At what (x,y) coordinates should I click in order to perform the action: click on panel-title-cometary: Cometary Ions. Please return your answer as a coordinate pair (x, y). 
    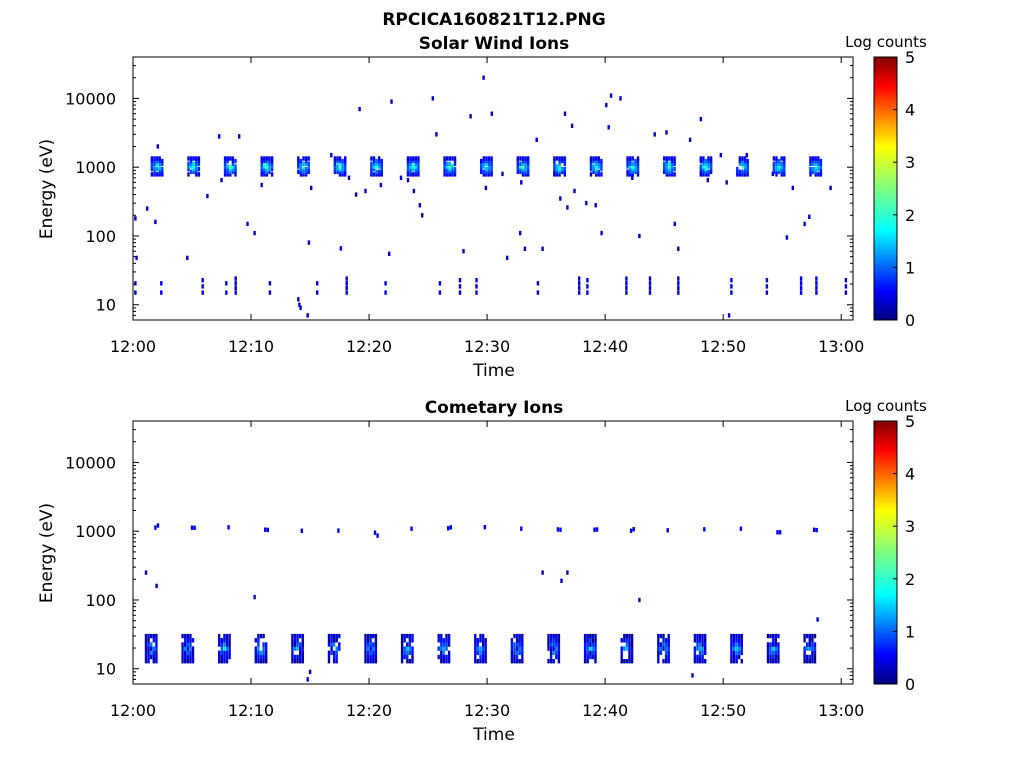
    Looking at the image, I should click on (494, 408).